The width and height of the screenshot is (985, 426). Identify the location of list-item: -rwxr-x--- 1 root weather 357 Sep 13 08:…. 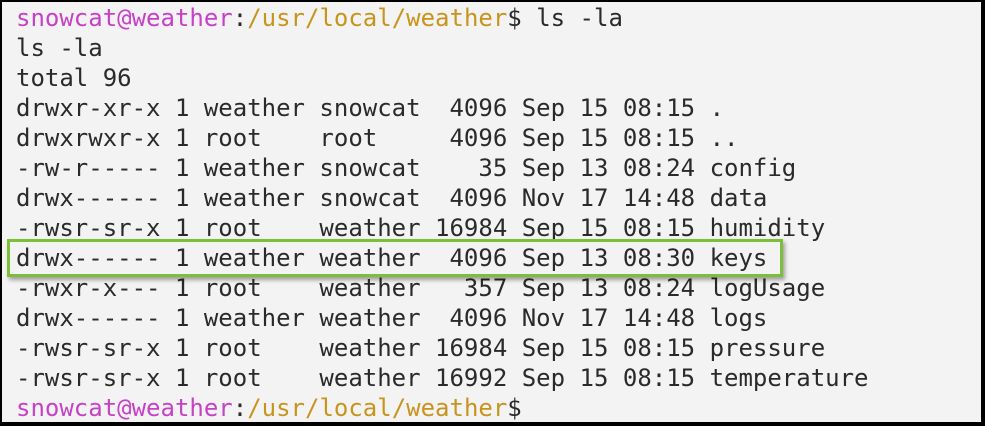
(421, 288).